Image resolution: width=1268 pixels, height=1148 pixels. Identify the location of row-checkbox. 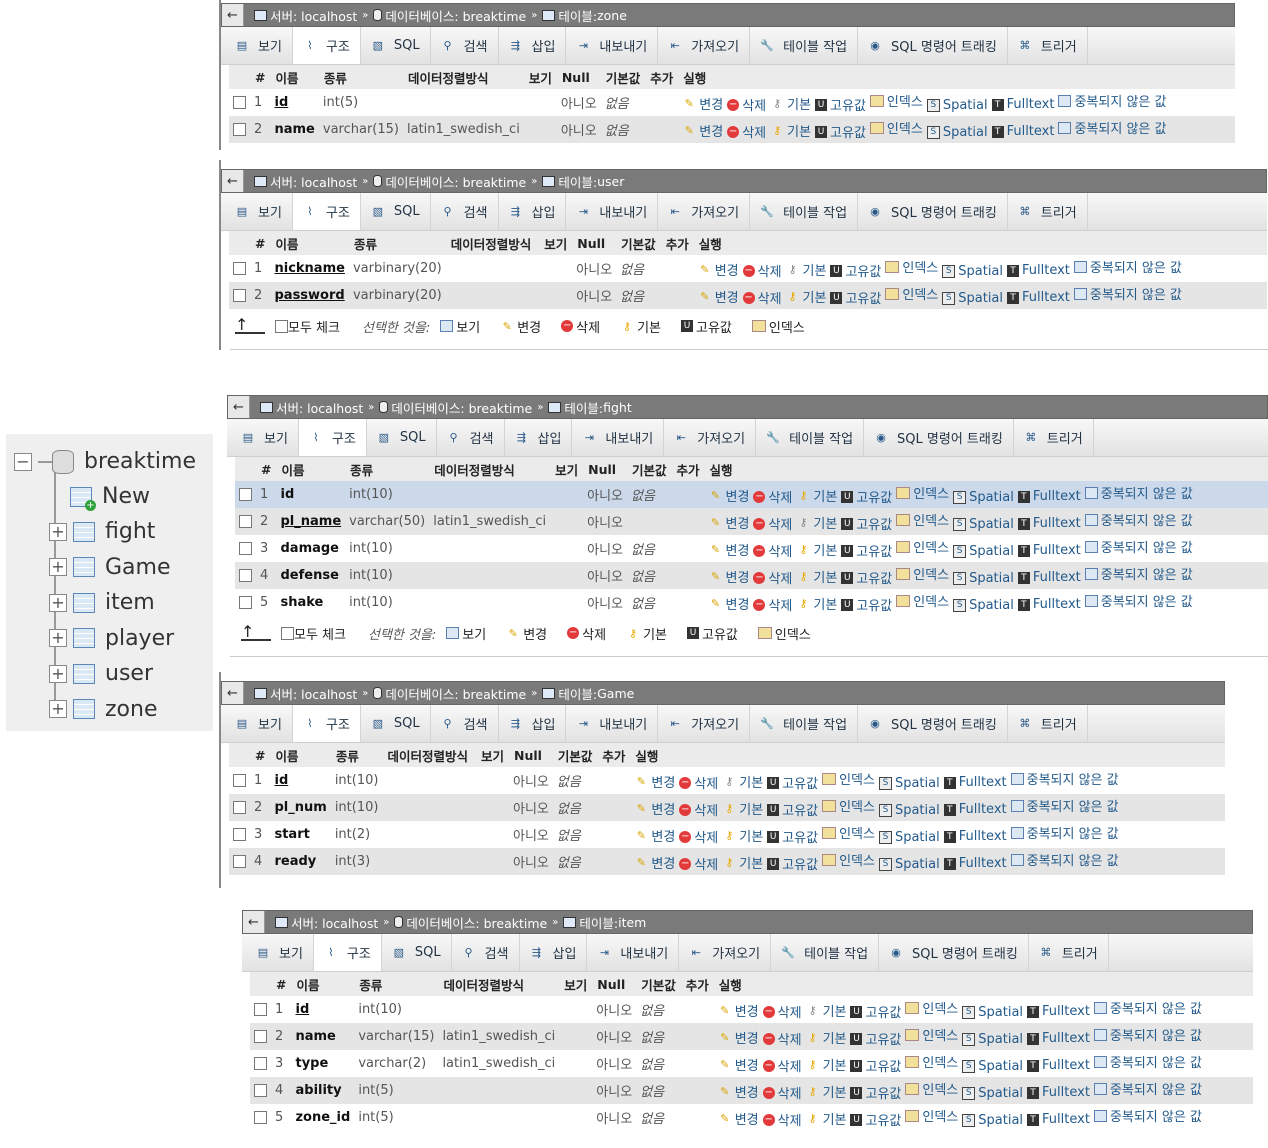
(239, 102).